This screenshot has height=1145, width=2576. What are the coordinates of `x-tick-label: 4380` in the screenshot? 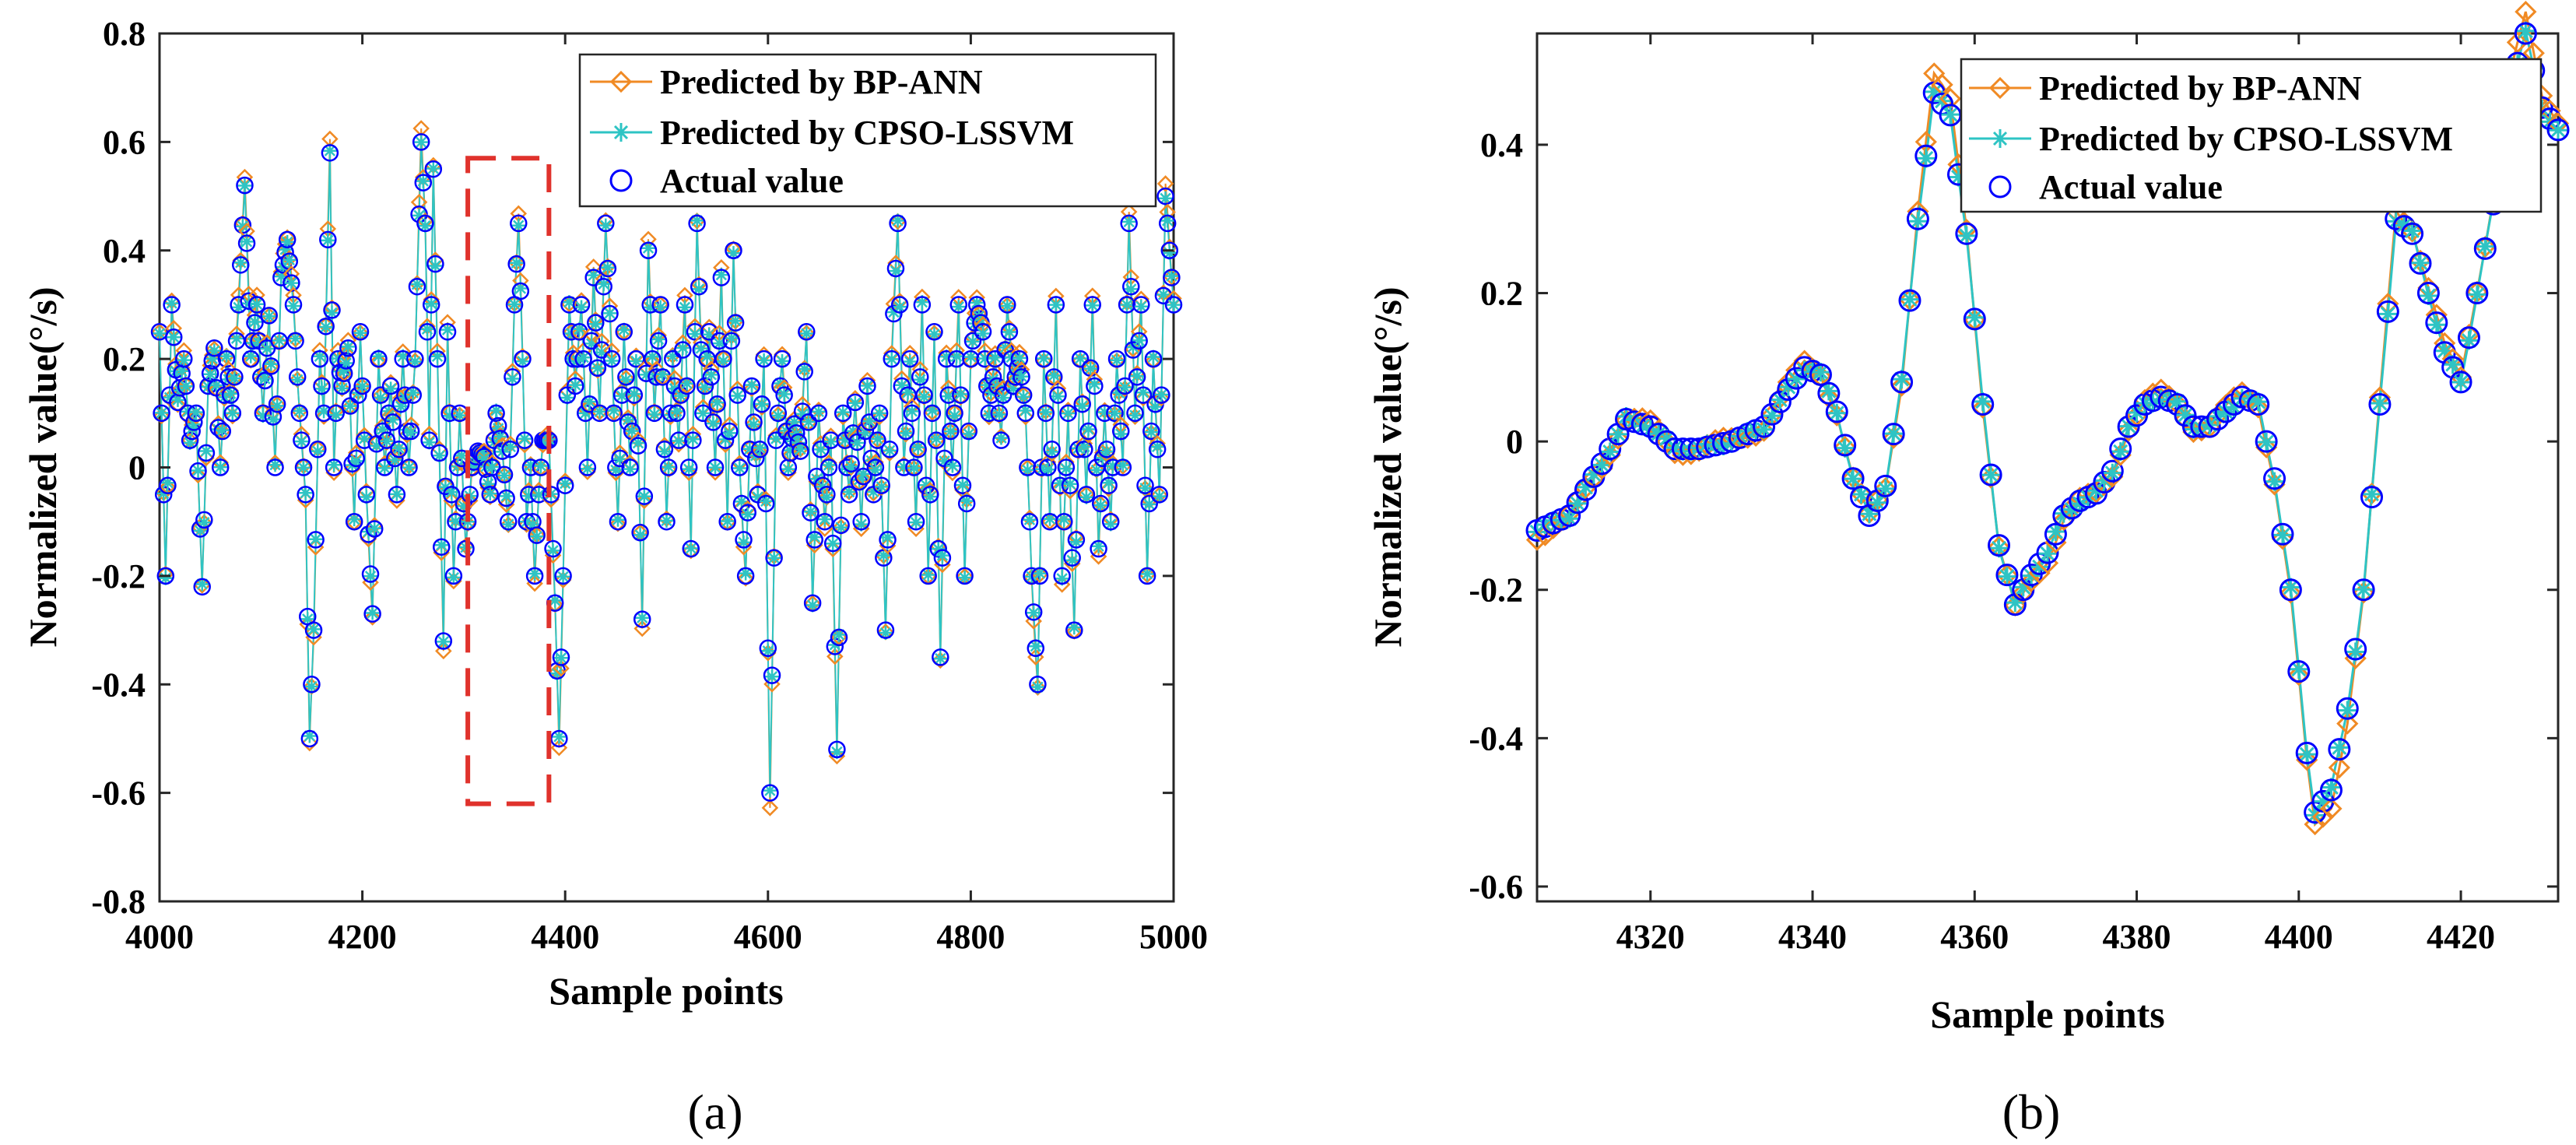 It's located at (2137, 937).